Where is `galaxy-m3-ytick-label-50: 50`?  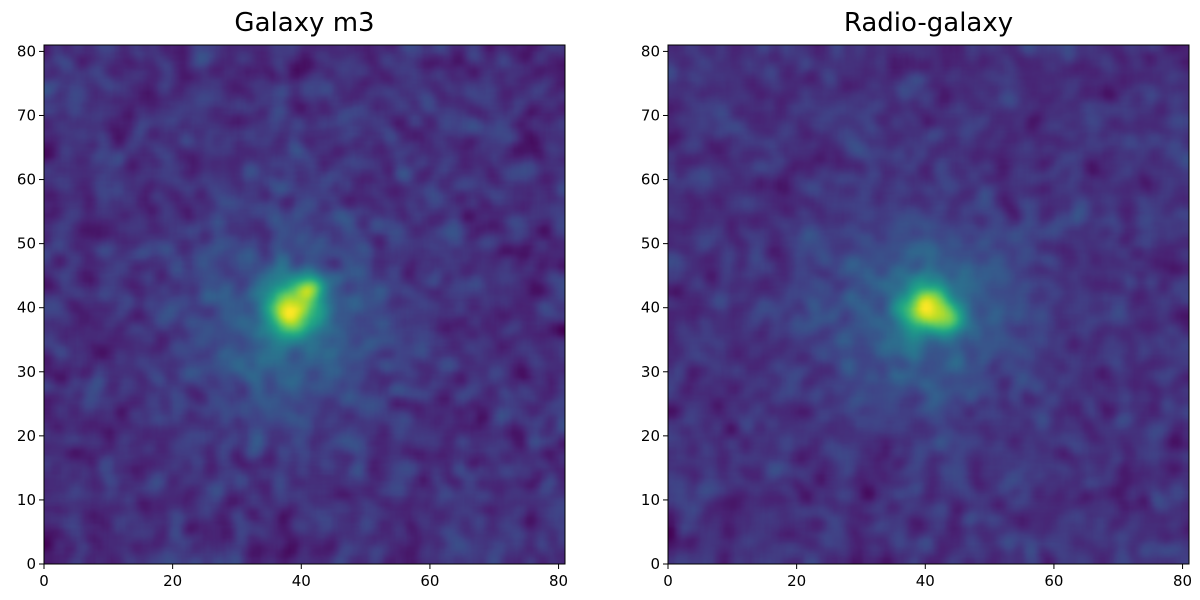
galaxy-m3-ytick-label-50: 50 is located at coordinates (26, 244).